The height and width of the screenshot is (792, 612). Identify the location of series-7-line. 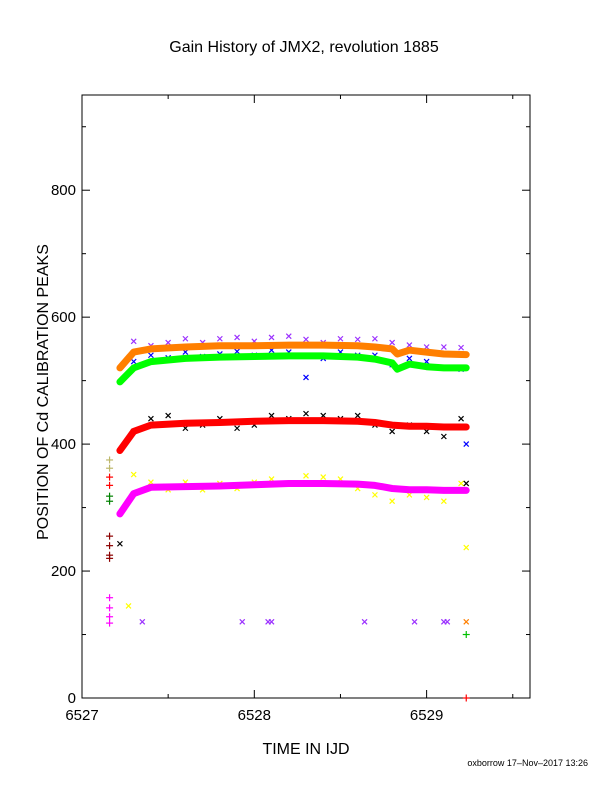
(293, 499).